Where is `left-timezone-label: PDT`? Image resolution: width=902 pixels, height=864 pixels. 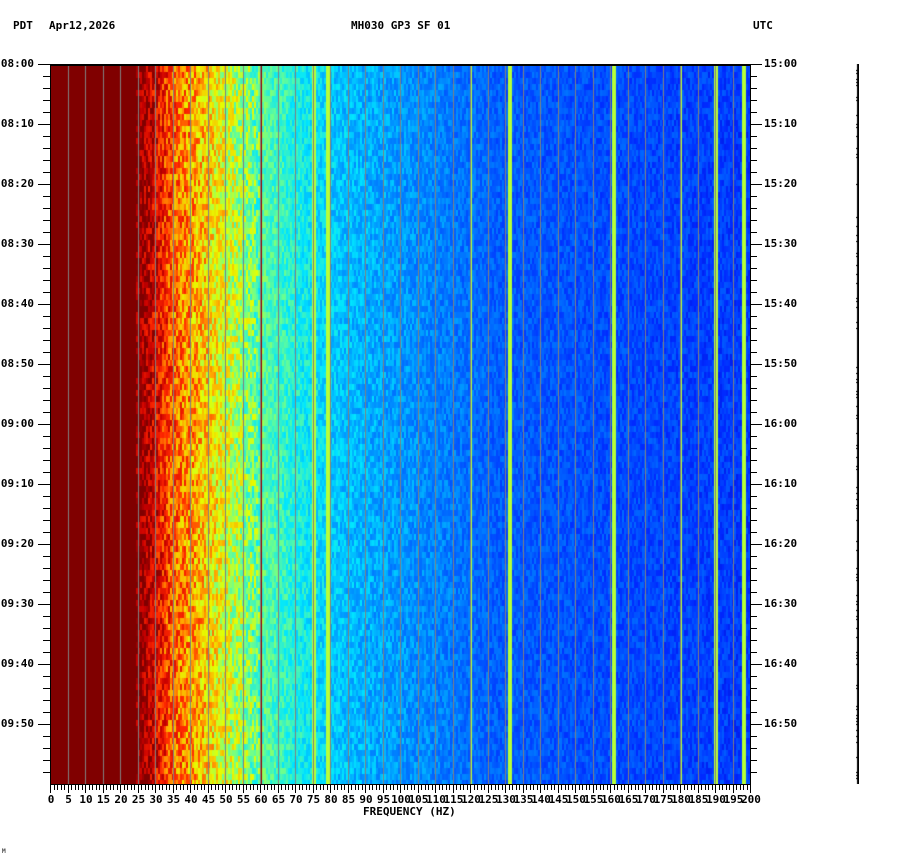
left-timezone-label: PDT is located at coordinates (23, 25).